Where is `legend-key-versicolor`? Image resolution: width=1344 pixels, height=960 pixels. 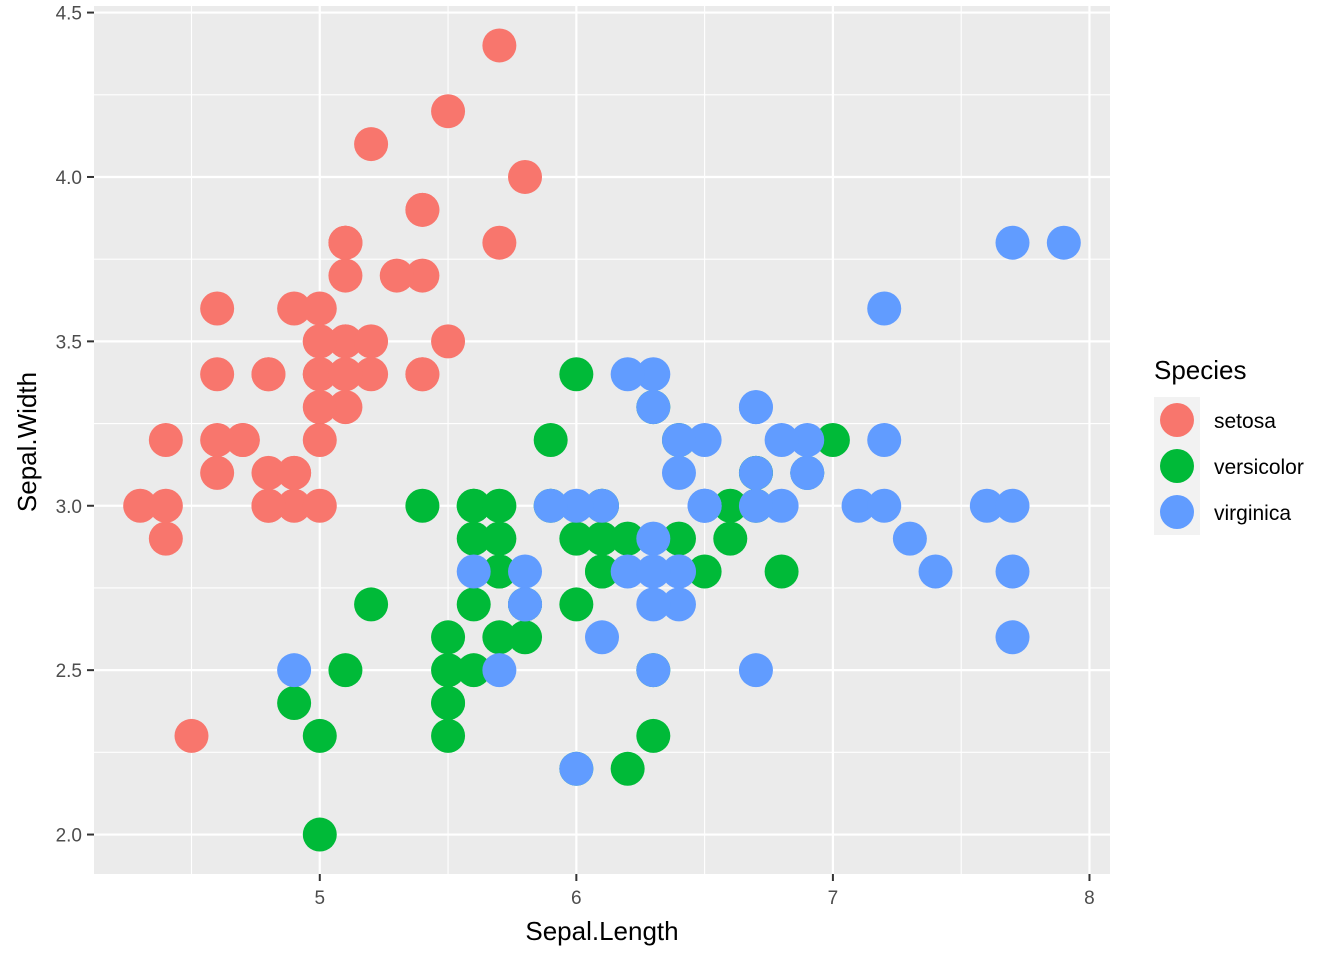
legend-key-versicolor is located at coordinates (1177, 466).